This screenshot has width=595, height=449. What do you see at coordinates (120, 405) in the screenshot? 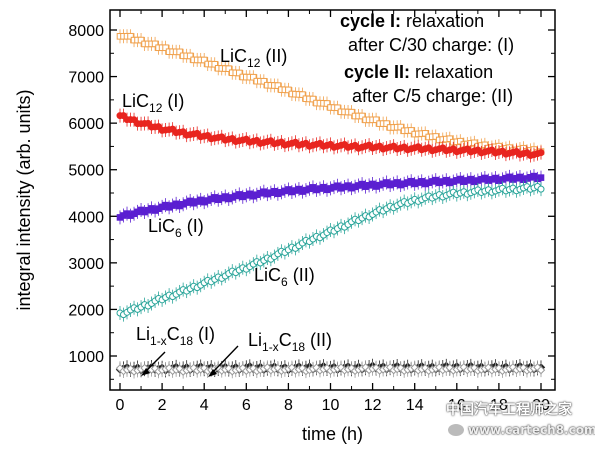
I see `x-tick-label: 0` at bounding box center [120, 405].